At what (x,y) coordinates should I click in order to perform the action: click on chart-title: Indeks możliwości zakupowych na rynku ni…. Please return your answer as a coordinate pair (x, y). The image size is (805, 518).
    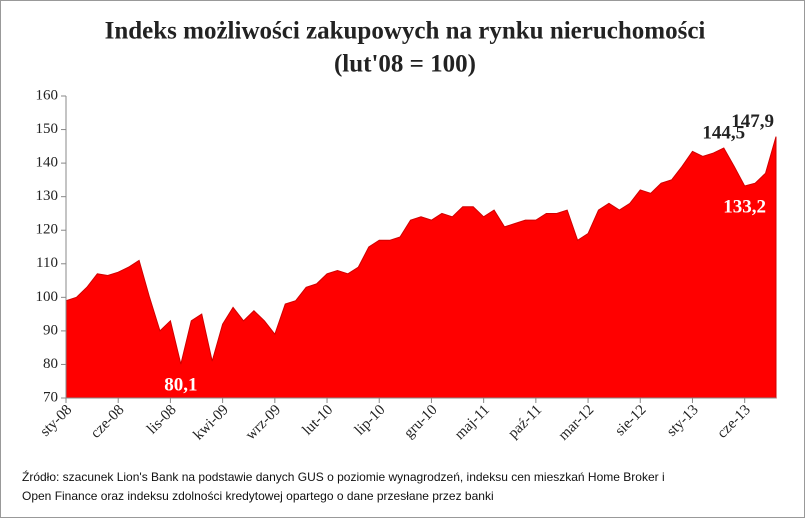
    Looking at the image, I should click on (405, 31).